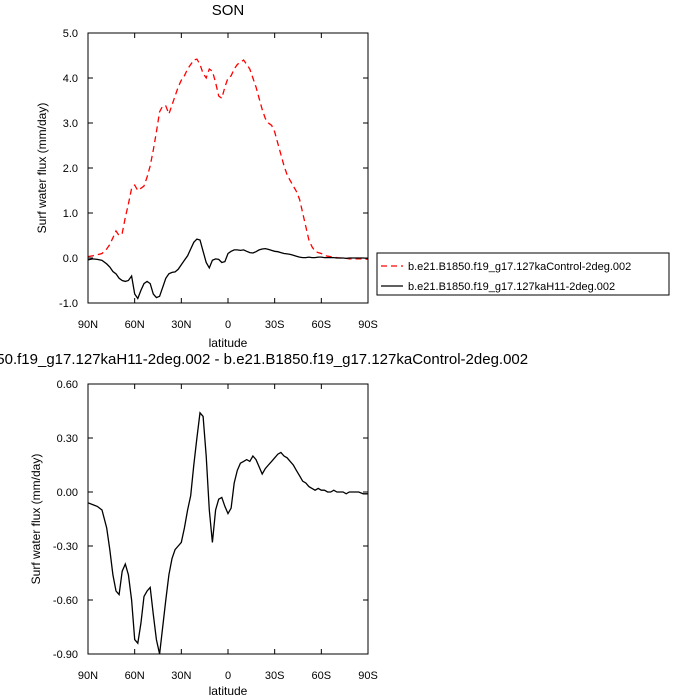  I want to click on top-x-tick-label: 90S, so click(368, 325).